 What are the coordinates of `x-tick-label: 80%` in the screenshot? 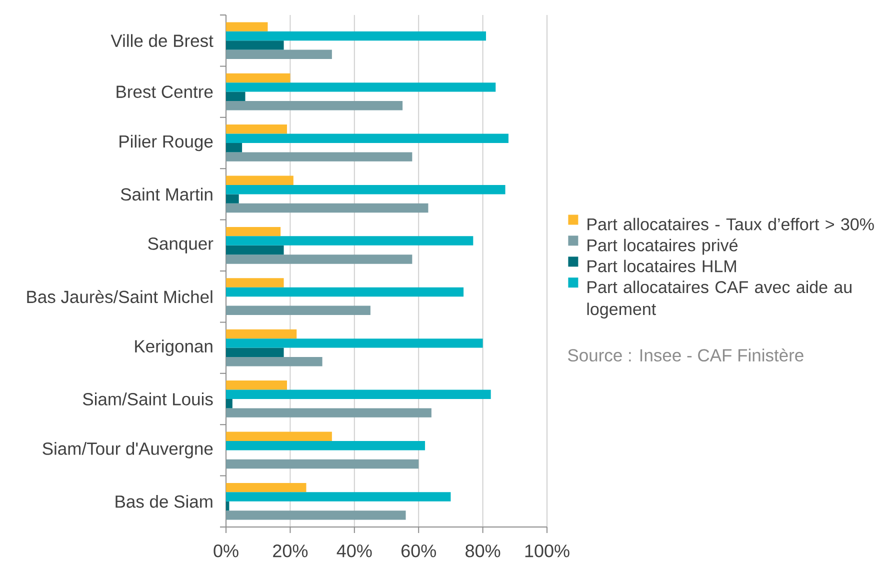 It's located at (483, 551).